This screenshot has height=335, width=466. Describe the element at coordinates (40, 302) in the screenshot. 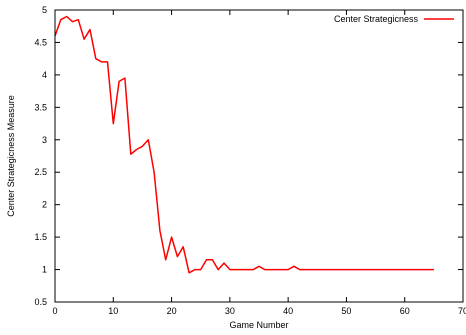

I see `y-tick-label: 0.5` at that location.